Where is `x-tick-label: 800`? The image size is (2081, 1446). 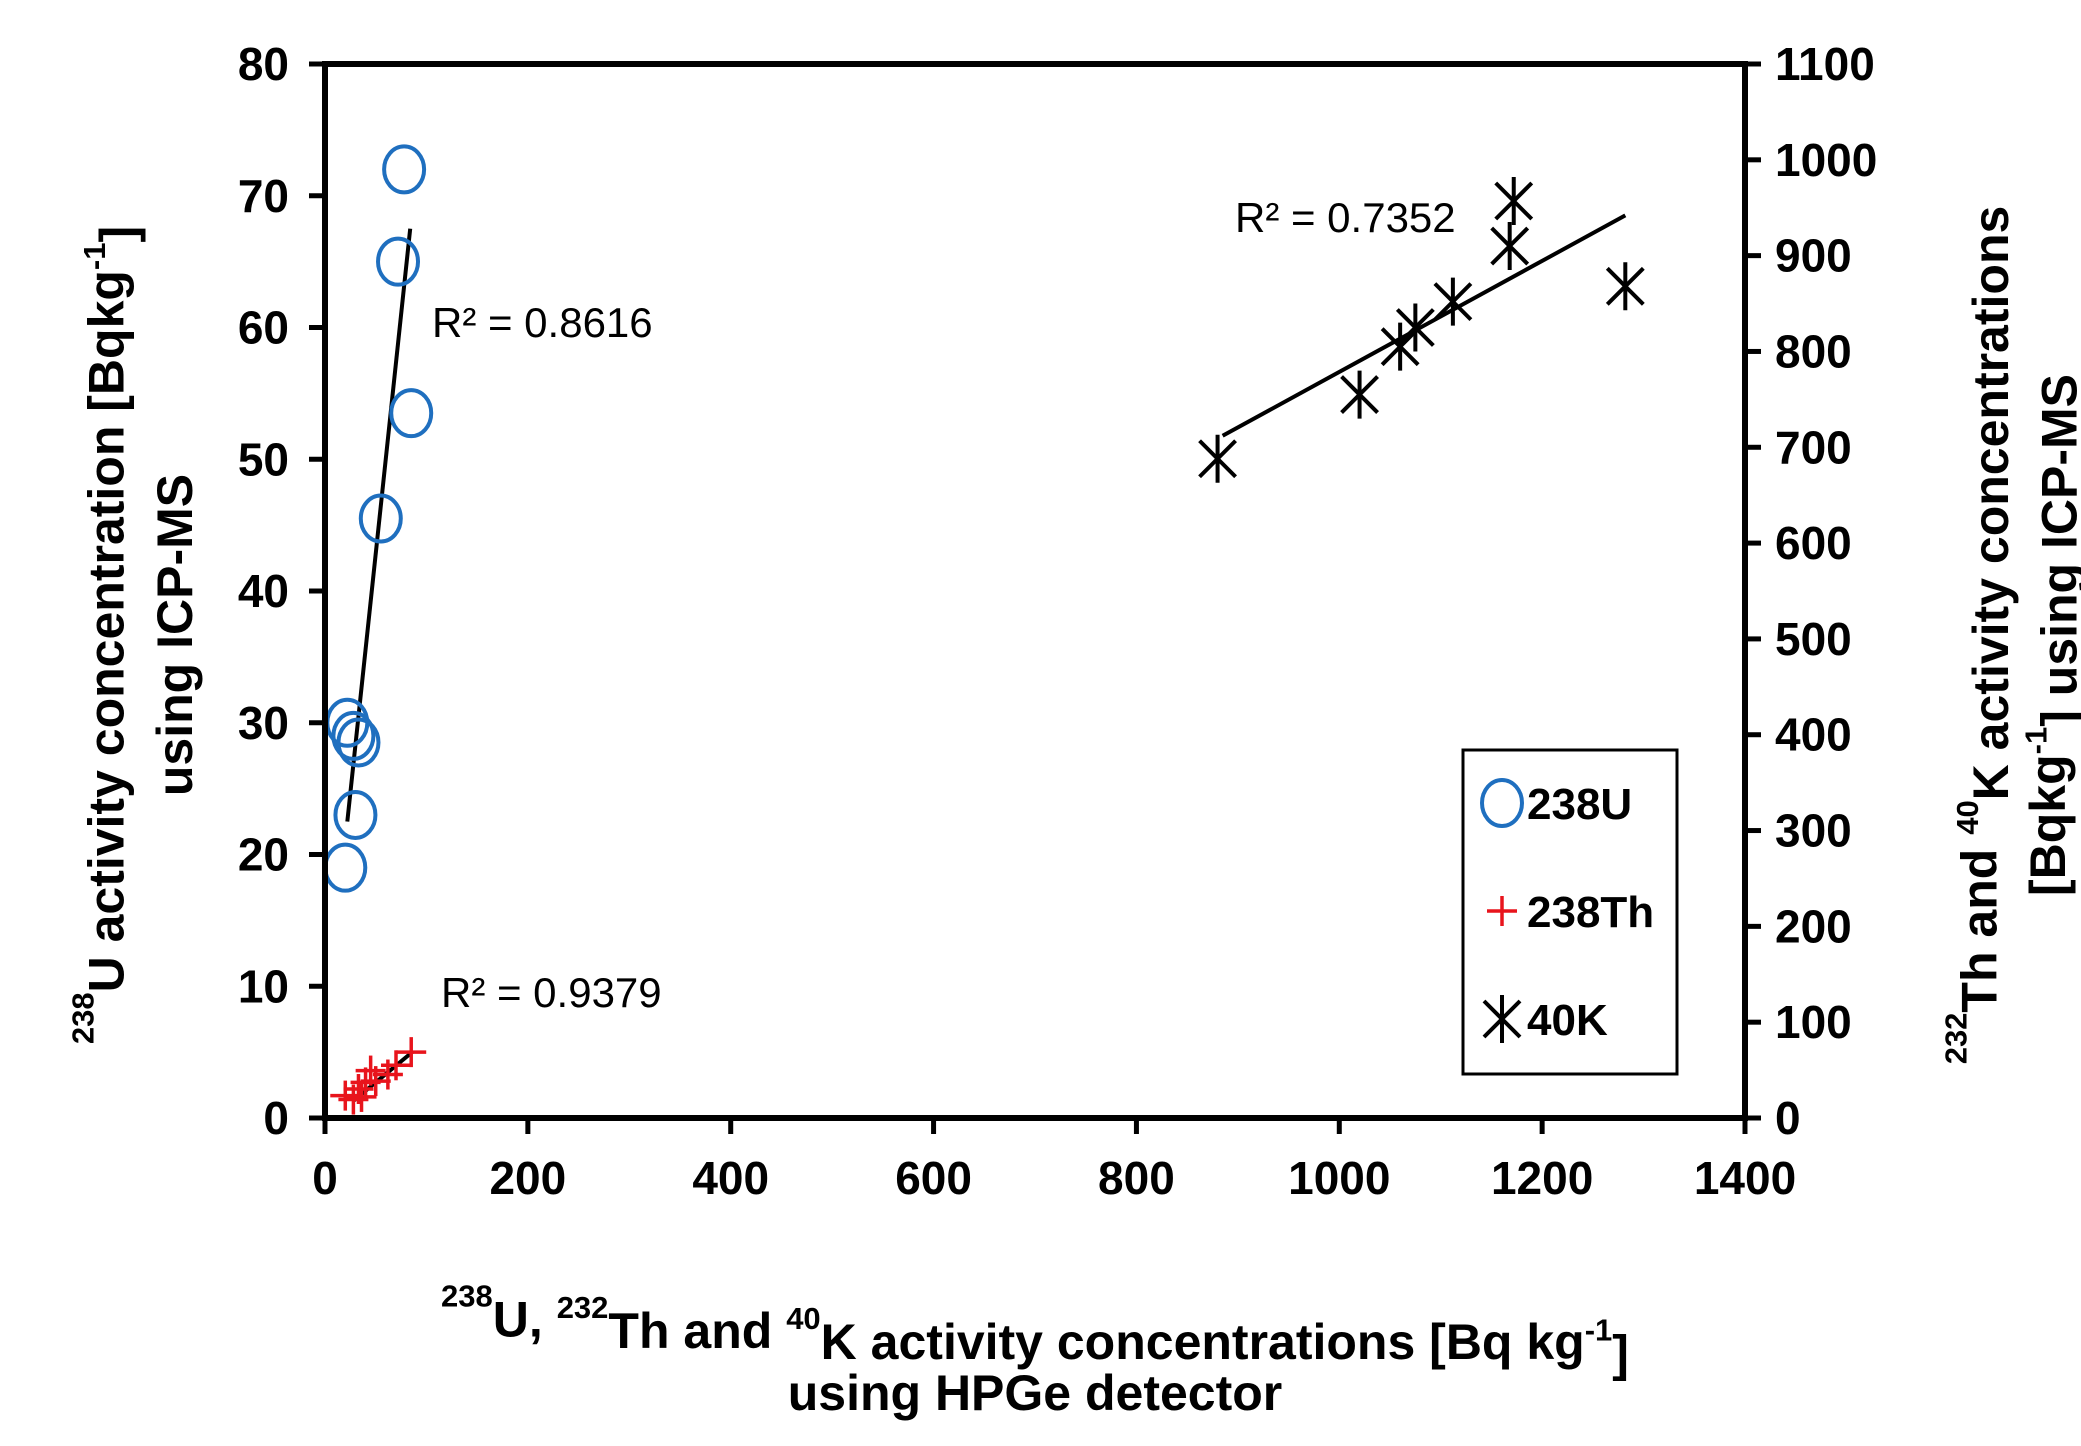 x-tick-label: 800 is located at coordinates (1136, 1178).